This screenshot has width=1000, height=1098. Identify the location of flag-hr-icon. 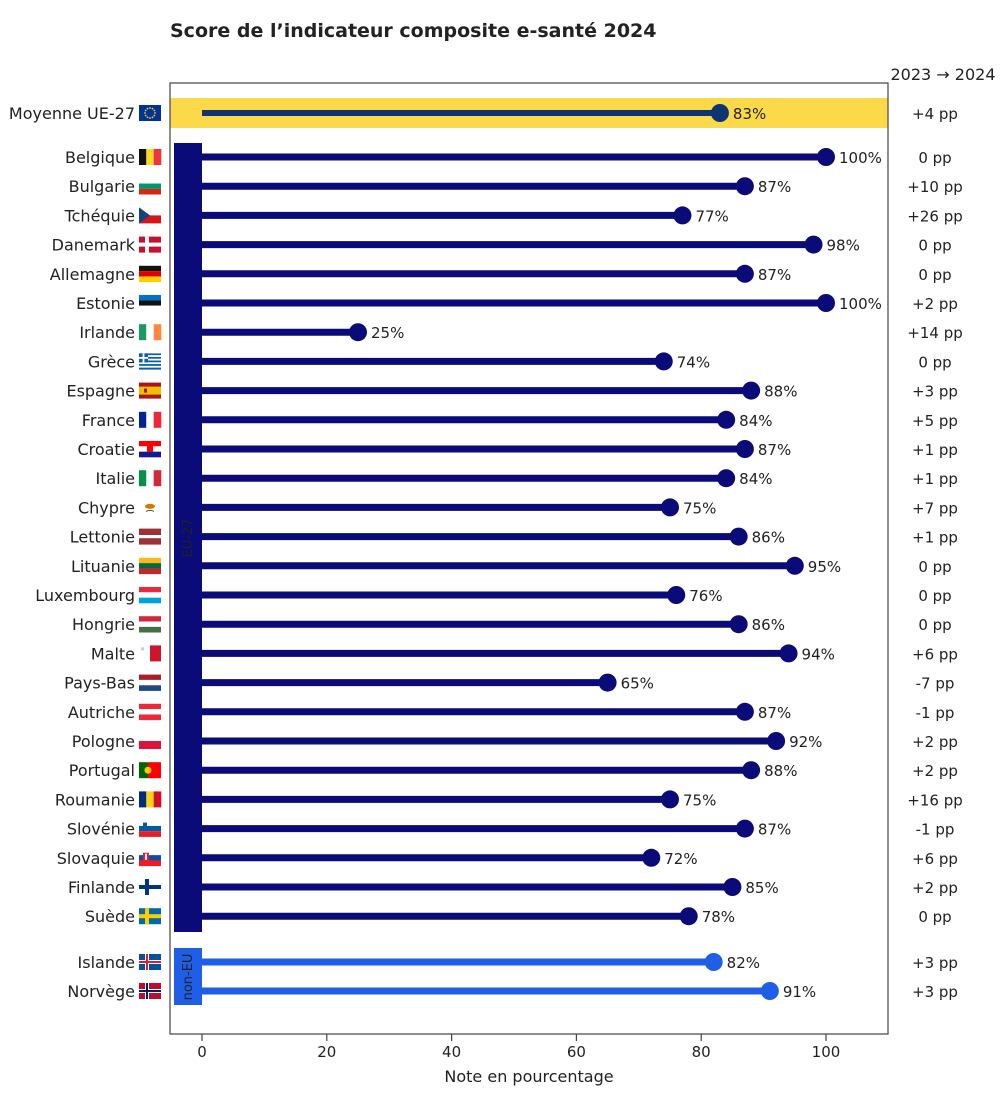
(150, 449).